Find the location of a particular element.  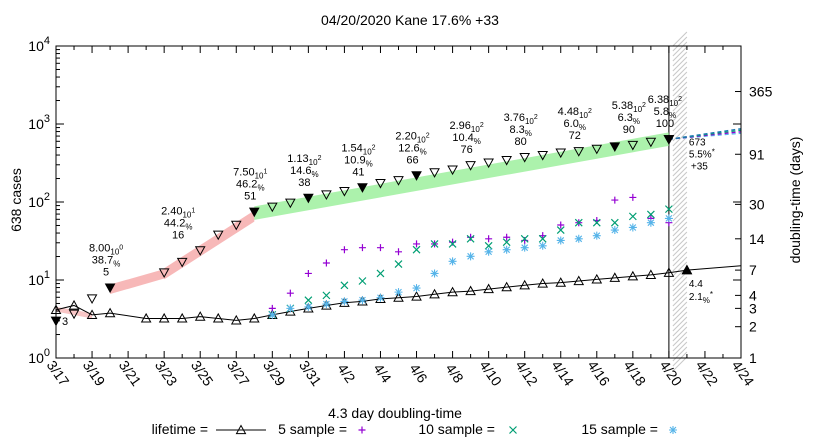

x-tick-label: 4/12 is located at coordinates (526, 373).